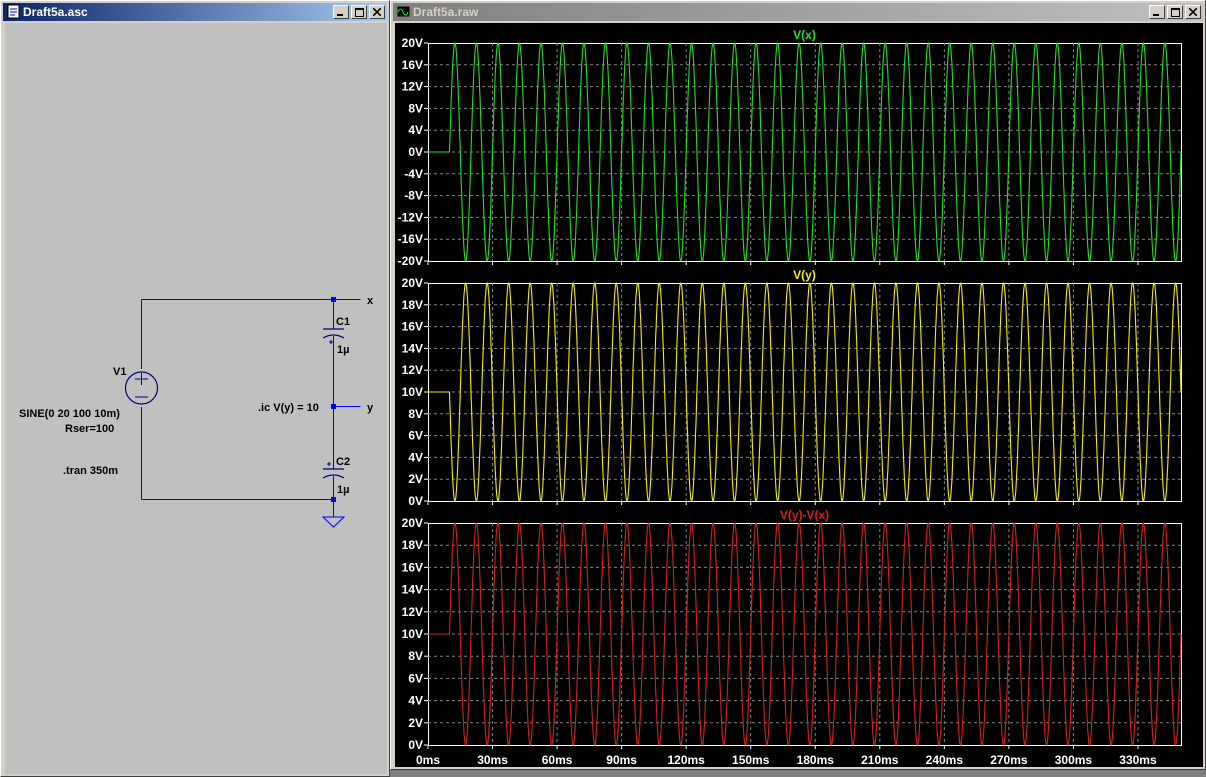 Image resolution: width=1206 pixels, height=777 pixels. What do you see at coordinates (333, 522) in the screenshot?
I see `ground-symbol` at bounding box center [333, 522].